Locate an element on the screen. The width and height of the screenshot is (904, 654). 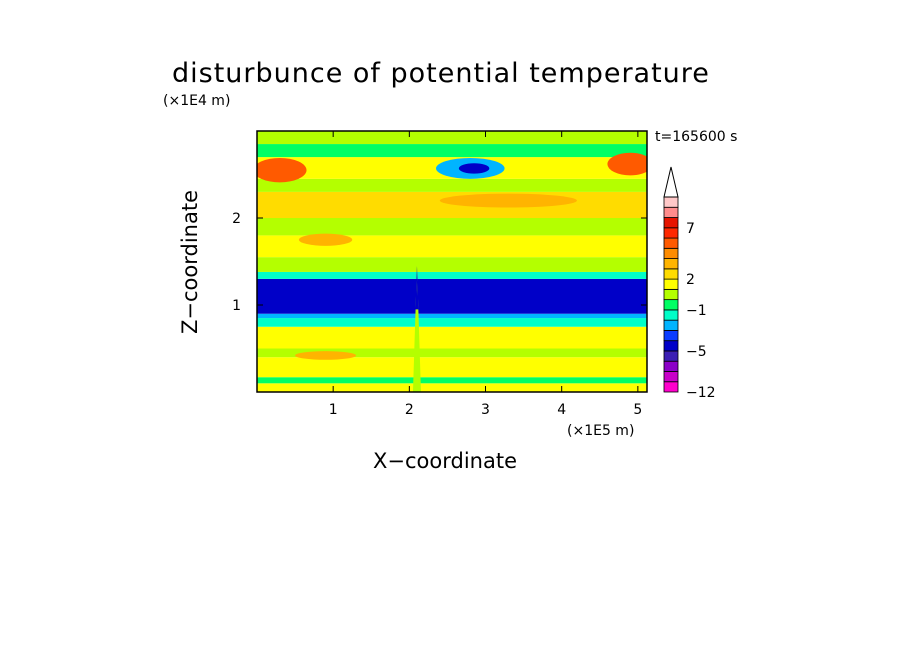
upper-cold-center is located at coordinates (474, 168).